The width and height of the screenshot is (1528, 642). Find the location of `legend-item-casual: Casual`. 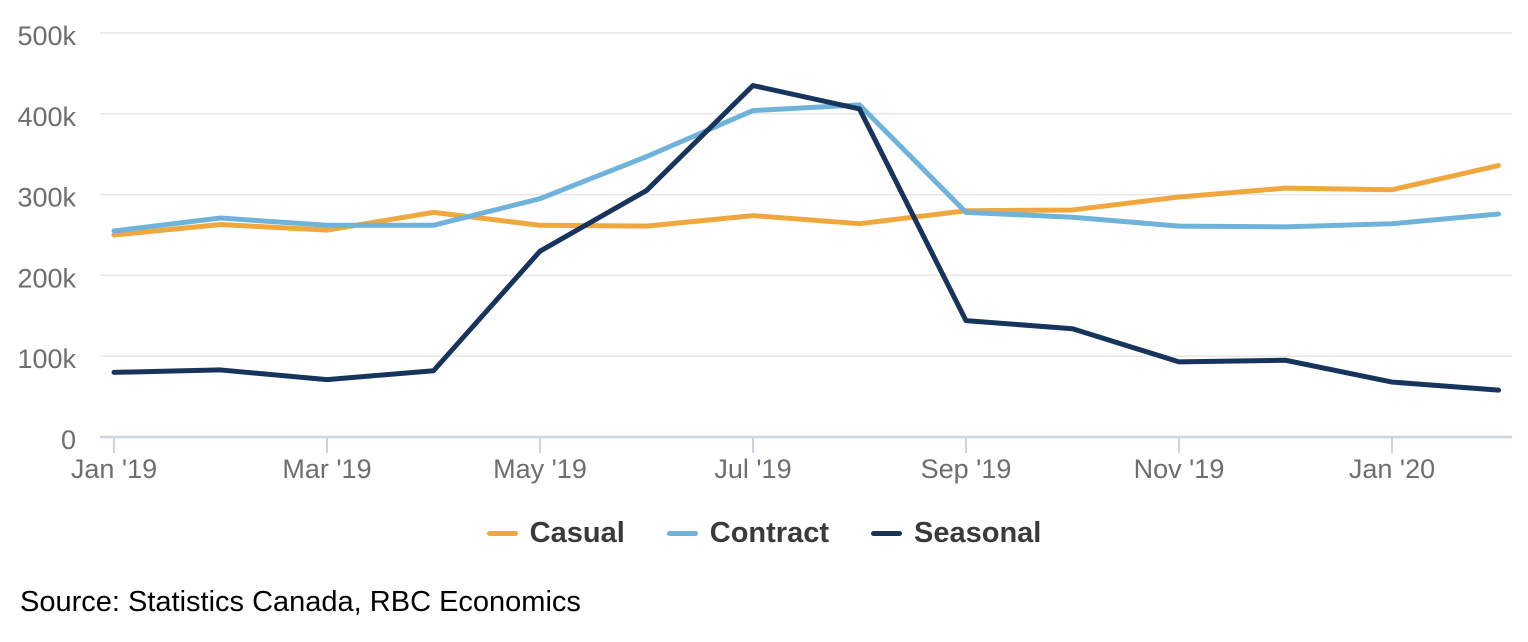

legend-item-casual: Casual is located at coordinates (555, 533).